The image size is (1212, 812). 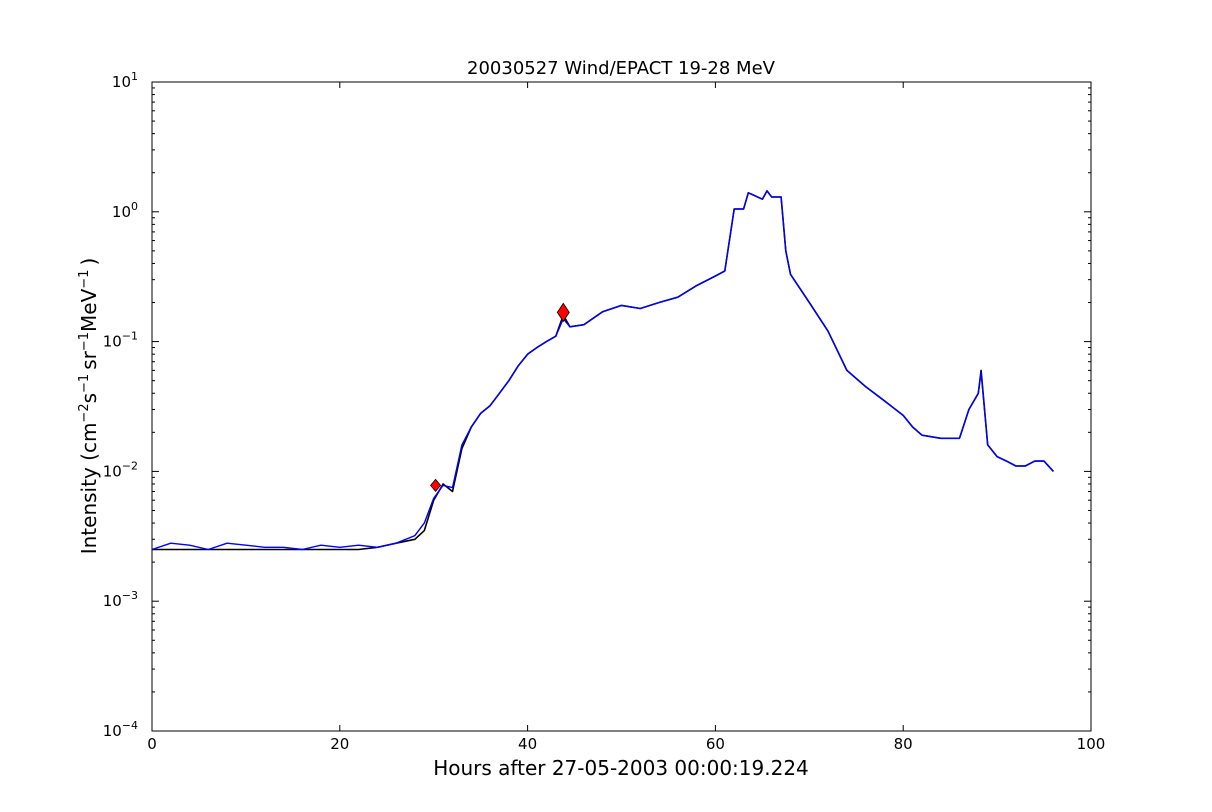 I want to click on y-tick-label: 10⁻², so click(x=120, y=469).